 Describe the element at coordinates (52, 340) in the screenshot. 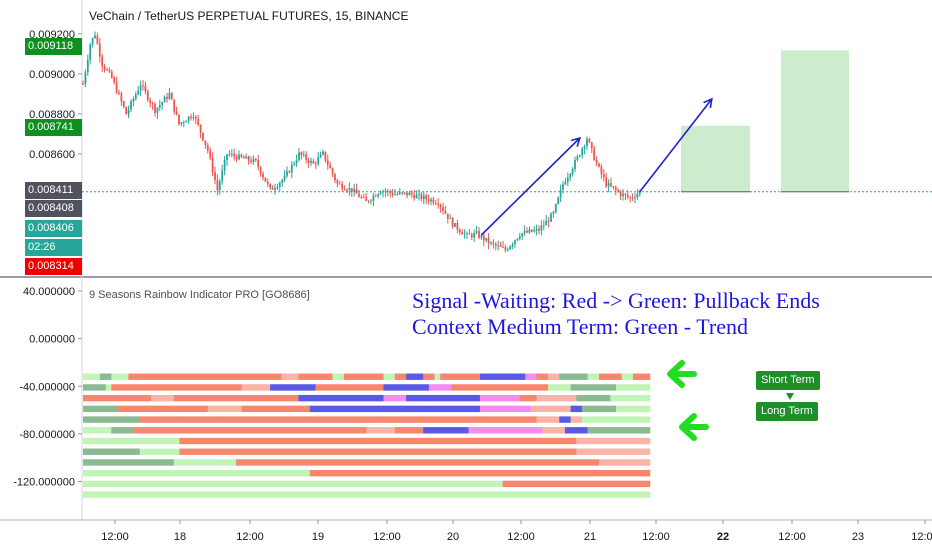

I see `ind-y-tick-label: 0.000000` at that location.